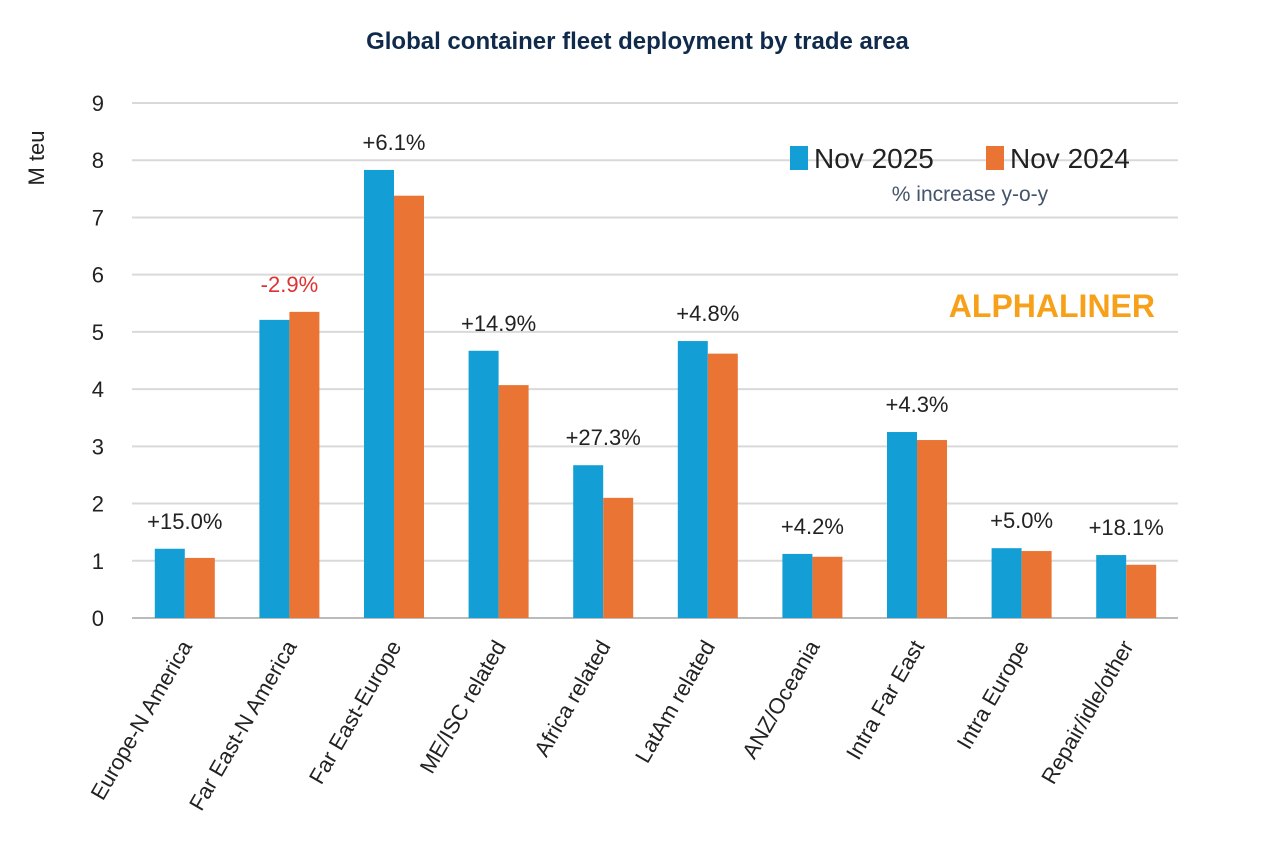 The width and height of the screenshot is (1275, 842). What do you see at coordinates (707, 313) in the screenshot?
I see `data-label: +4.8%` at bounding box center [707, 313].